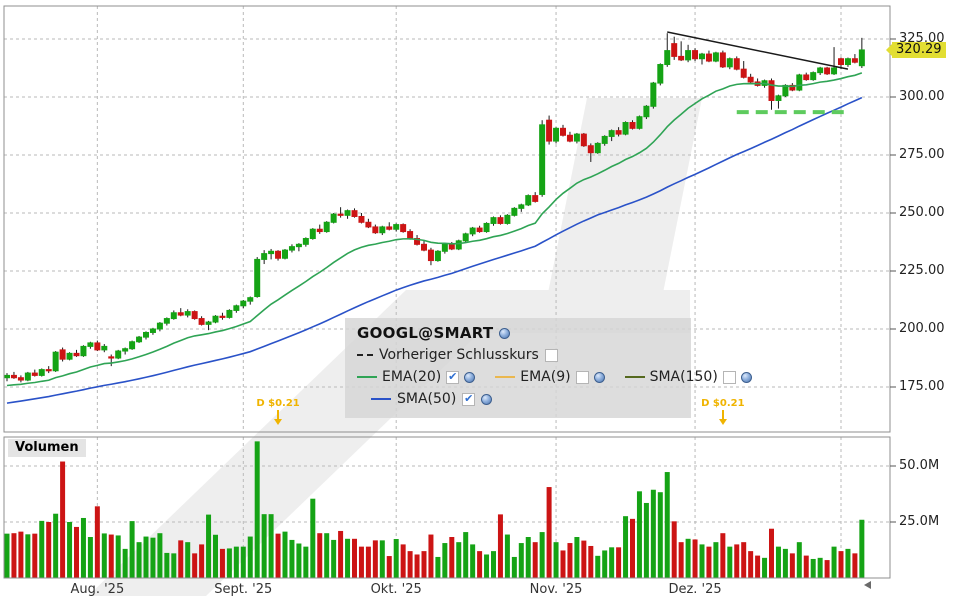 This screenshot has width=960, height=600. What do you see at coordinates (889, 49) in the screenshot?
I see `price-tag-arrow-icon` at bounding box center [889, 49].